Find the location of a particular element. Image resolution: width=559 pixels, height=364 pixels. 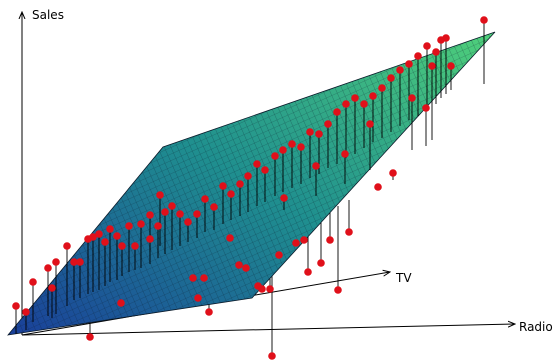

radio-axis-line is located at coordinates (268, 330).